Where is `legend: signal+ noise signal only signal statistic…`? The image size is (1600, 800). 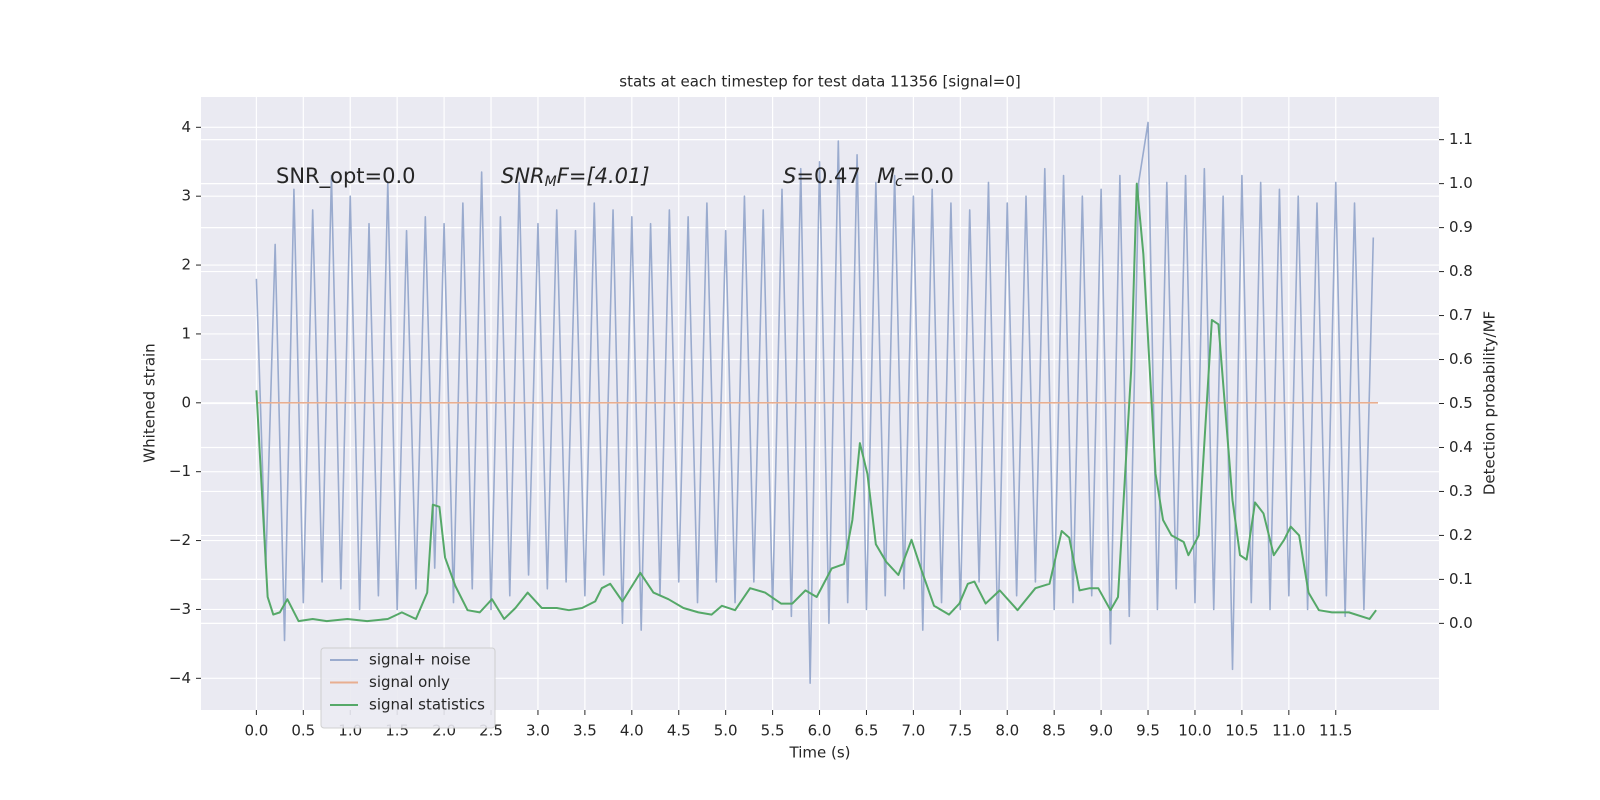 legend: signal+ noise signal only signal statistic… is located at coordinates (408, 688).